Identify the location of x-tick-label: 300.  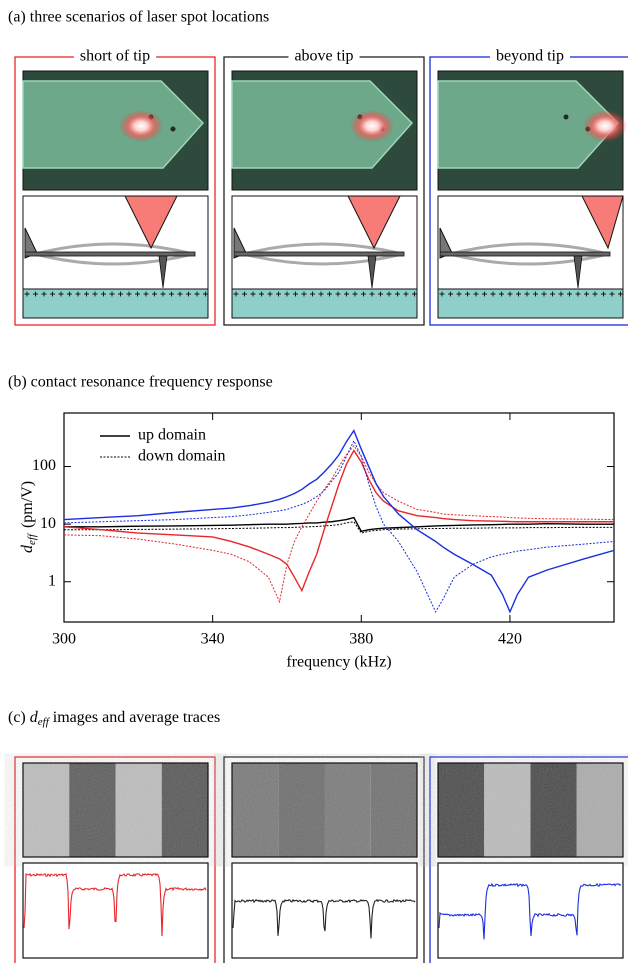
(64, 639).